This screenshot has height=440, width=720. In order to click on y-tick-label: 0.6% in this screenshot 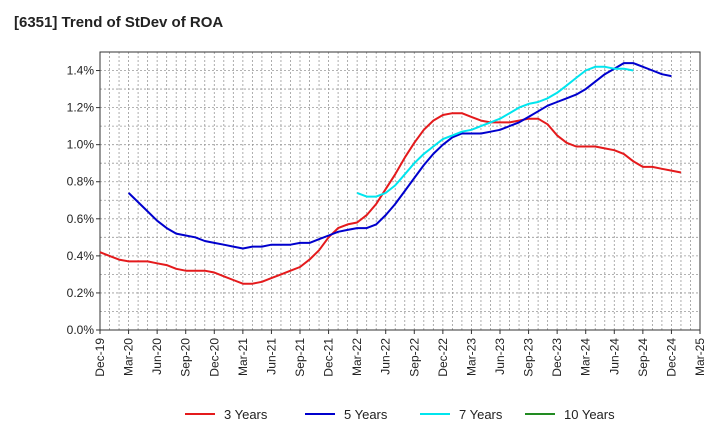, I will do `click(81, 219)`.